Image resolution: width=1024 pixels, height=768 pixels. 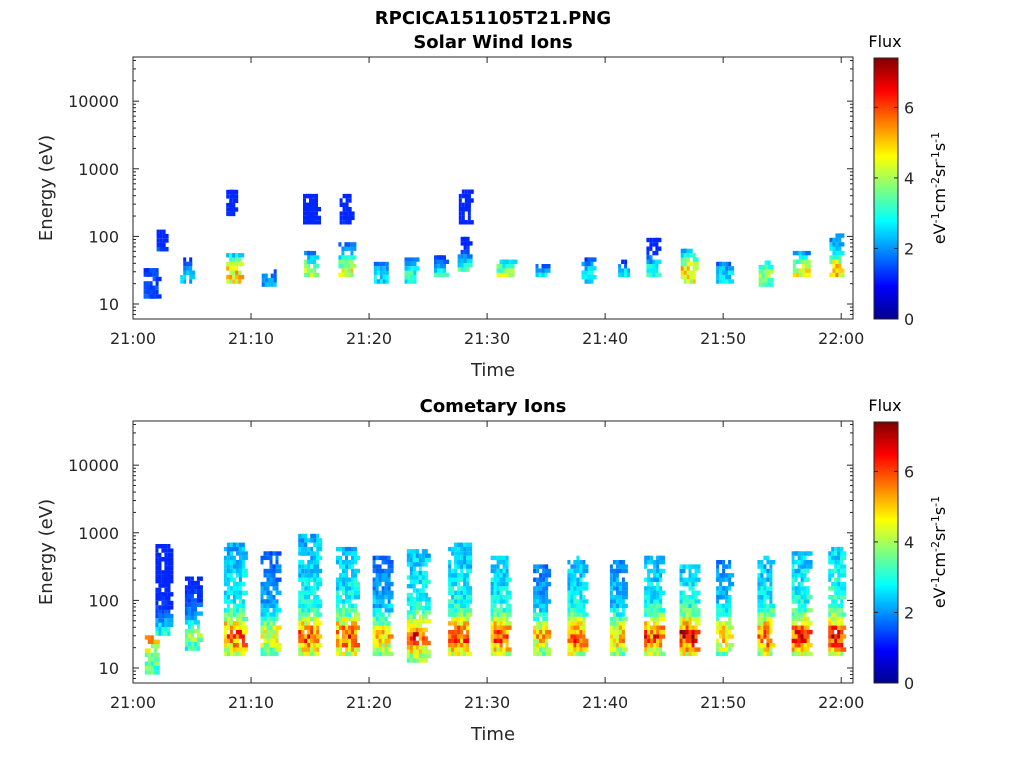 I want to click on x-tick-label: 21:40, so click(x=605, y=338).